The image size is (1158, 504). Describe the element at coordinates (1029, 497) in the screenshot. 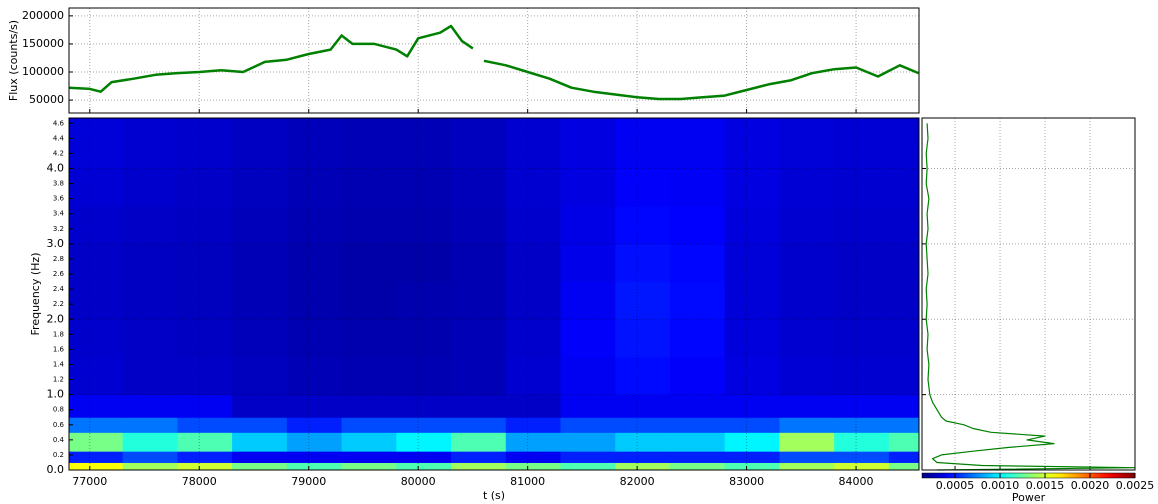

I see `colorbar-label: Power` at that location.